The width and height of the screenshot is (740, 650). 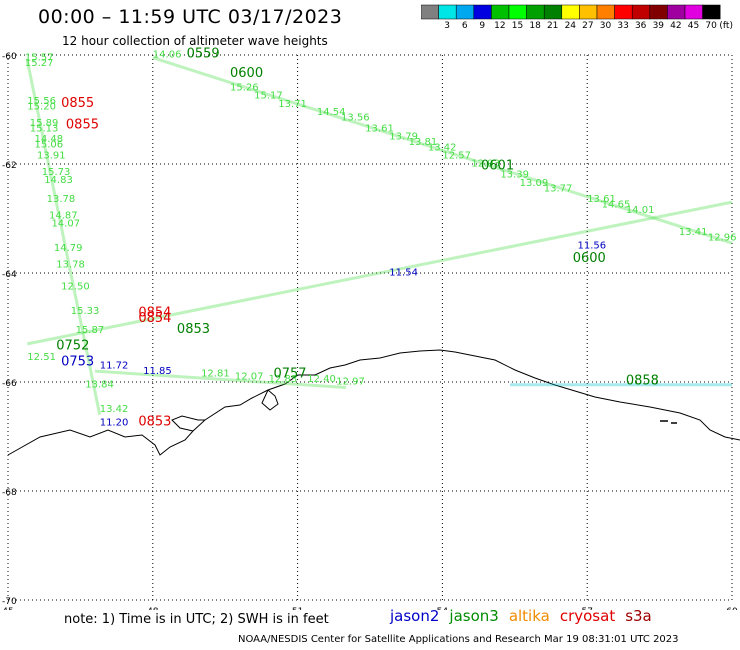 I want to click on colorbar-label: 33, so click(x=623, y=26).